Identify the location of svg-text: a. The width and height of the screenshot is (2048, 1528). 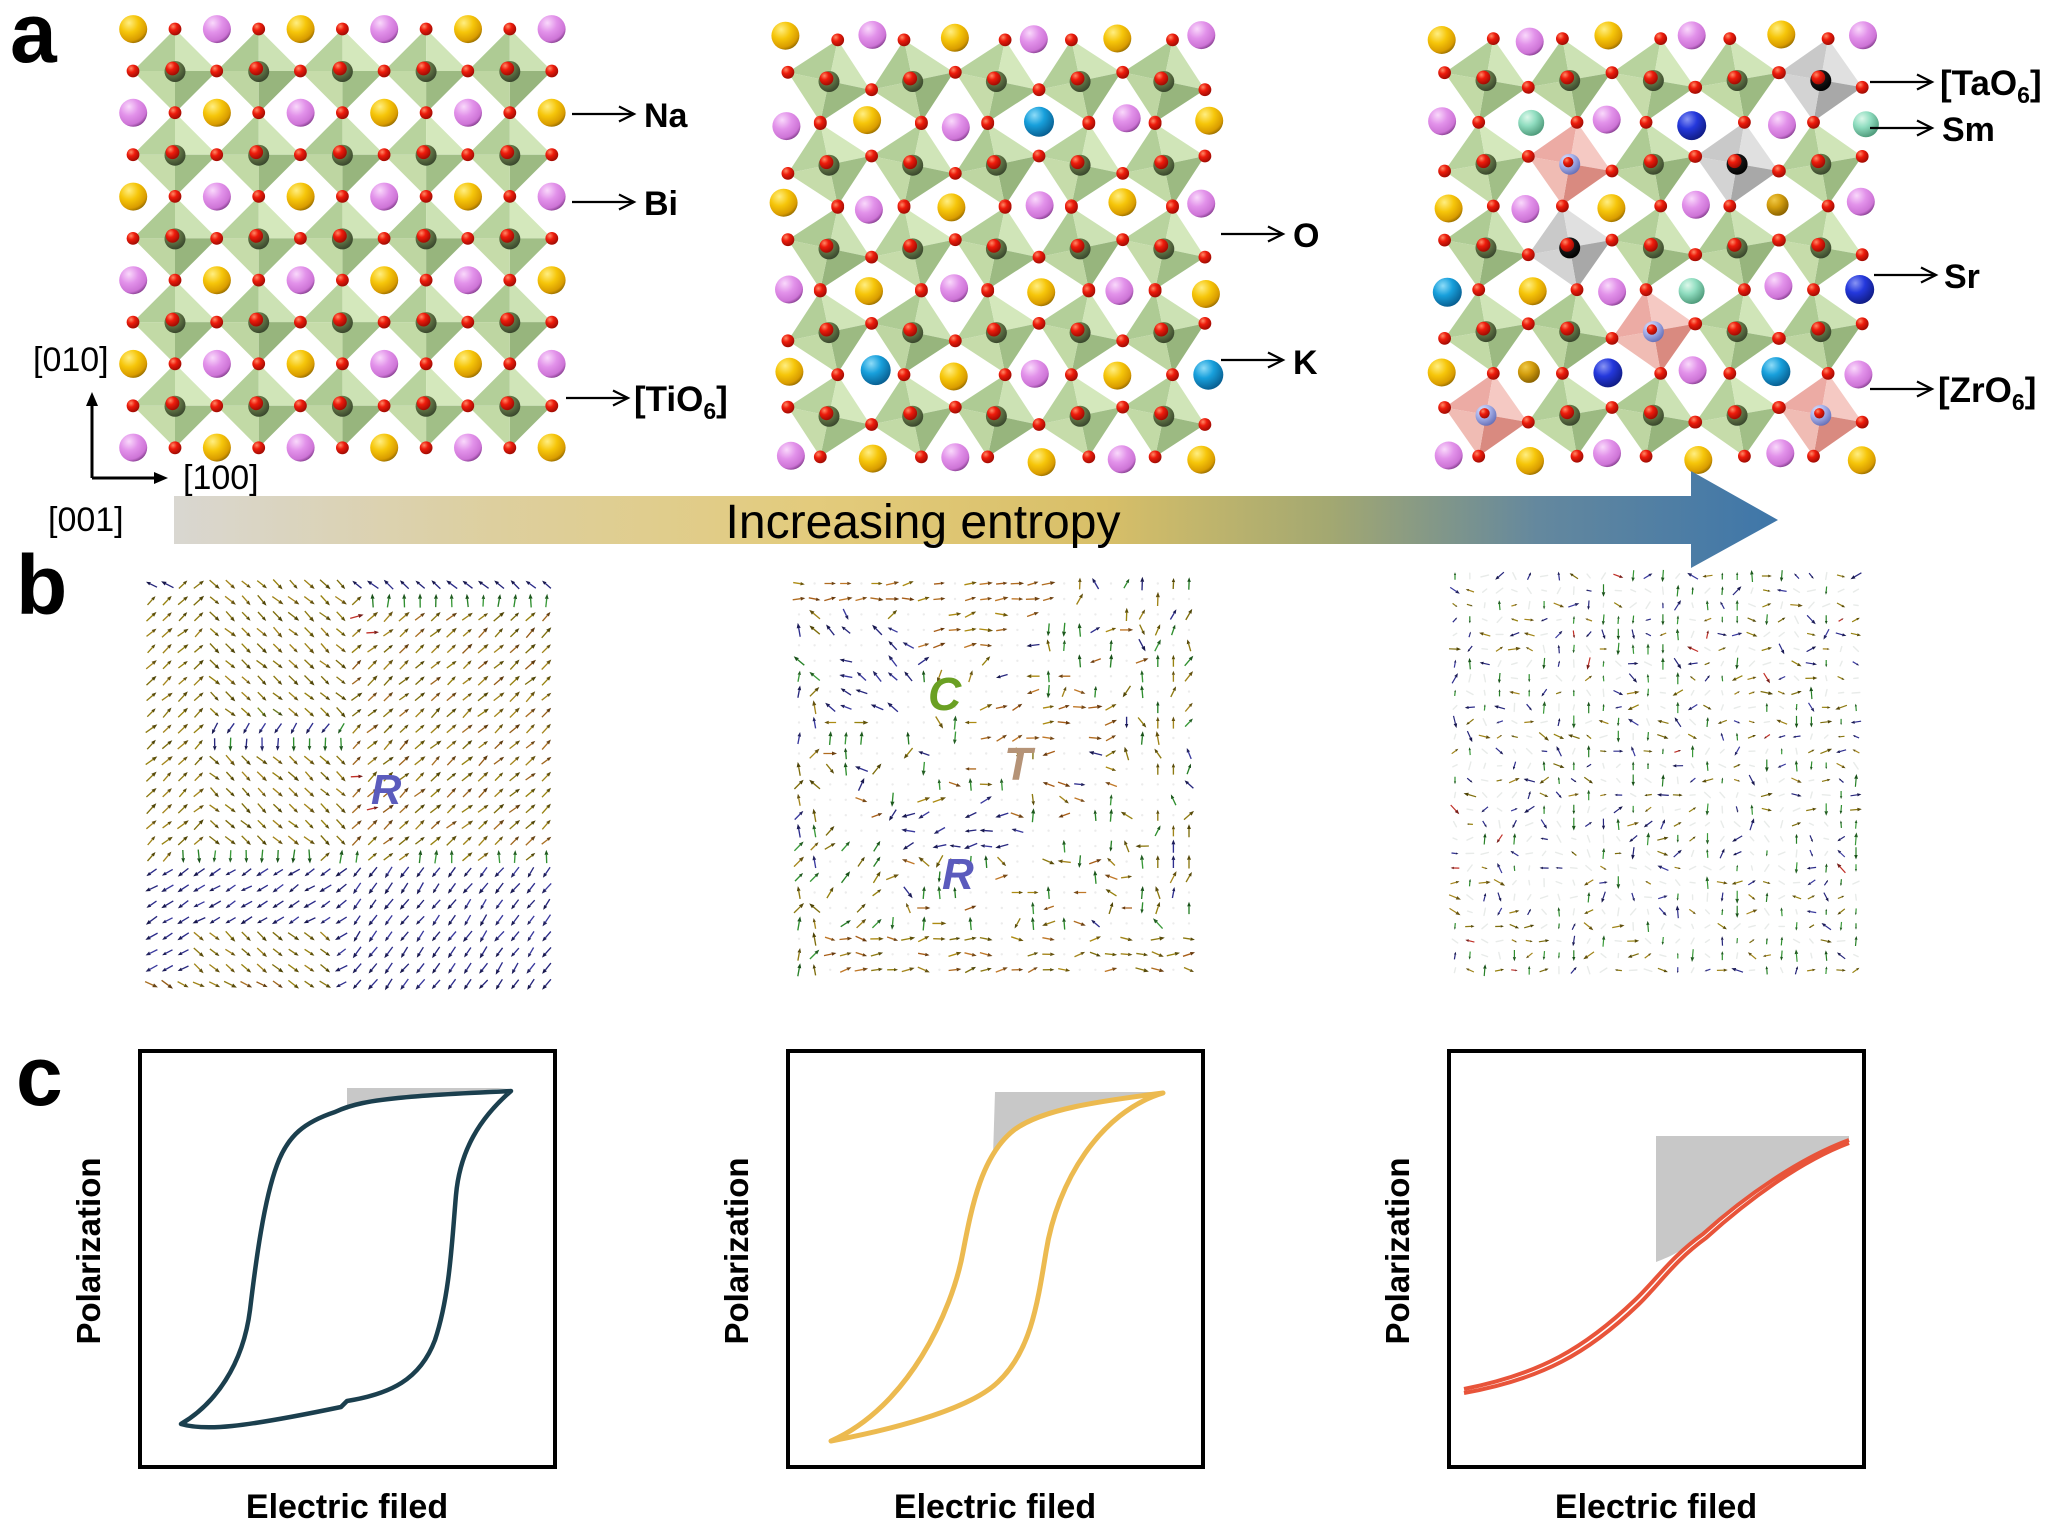
(34, 40).